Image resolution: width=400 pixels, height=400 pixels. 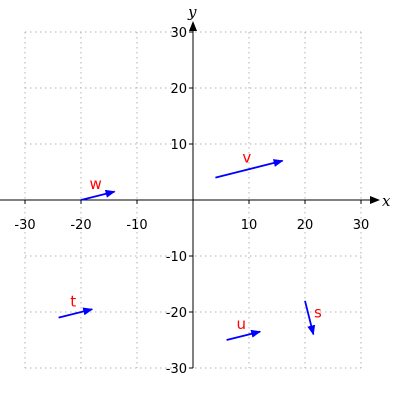 I want to click on vector-t, so click(x=76, y=313).